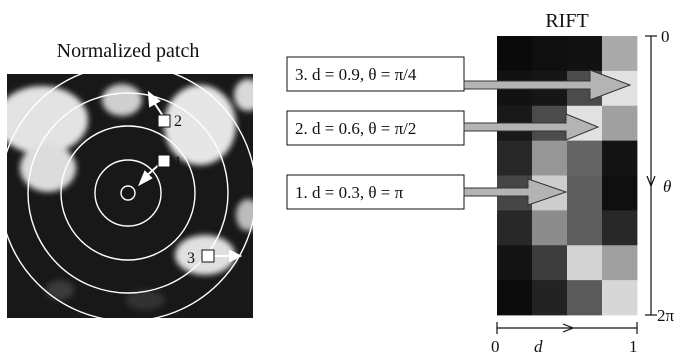  What do you see at coordinates (495, 346) in the screenshot?
I see `d-axis-min: 0` at bounding box center [495, 346].